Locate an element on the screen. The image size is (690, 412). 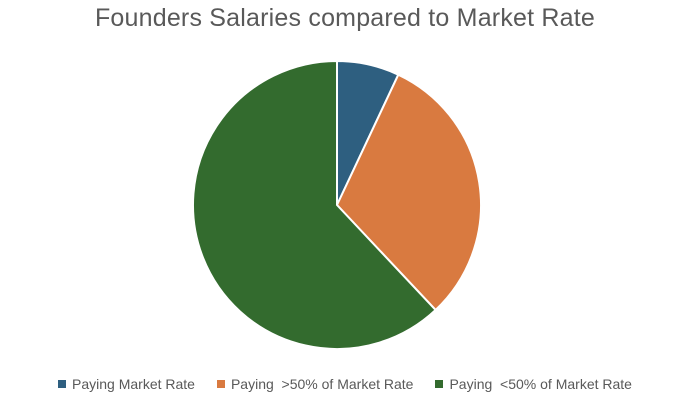
legend-label-market-rate: Paying Market Rate is located at coordinates (133, 384).